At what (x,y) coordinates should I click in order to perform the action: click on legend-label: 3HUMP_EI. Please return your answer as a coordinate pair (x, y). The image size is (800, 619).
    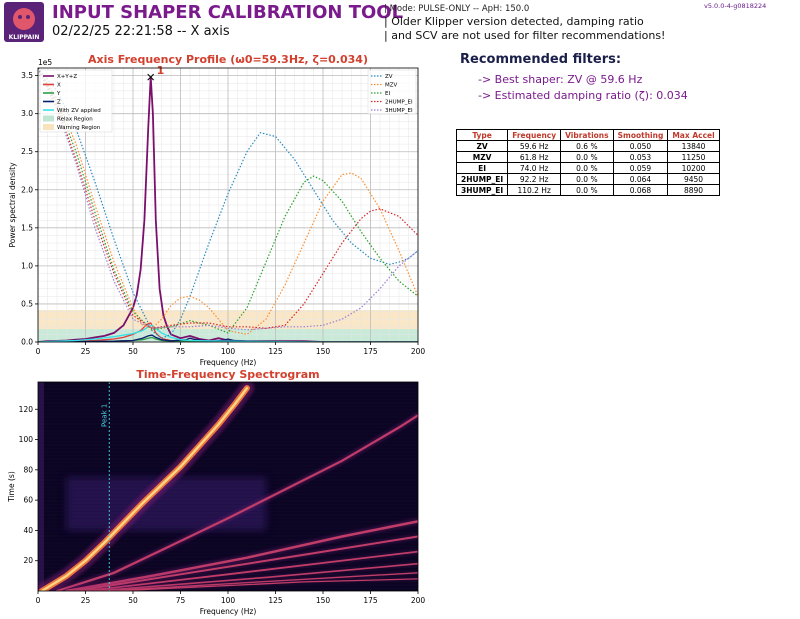
    Looking at the image, I should click on (399, 111).